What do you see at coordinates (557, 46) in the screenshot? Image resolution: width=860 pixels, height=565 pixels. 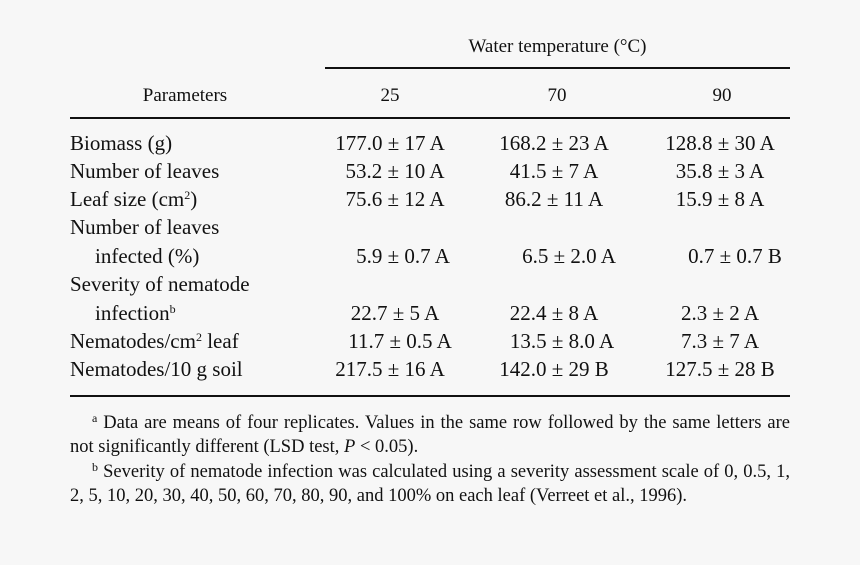 I see `header-group-title: Water temperature (°C)` at bounding box center [557, 46].